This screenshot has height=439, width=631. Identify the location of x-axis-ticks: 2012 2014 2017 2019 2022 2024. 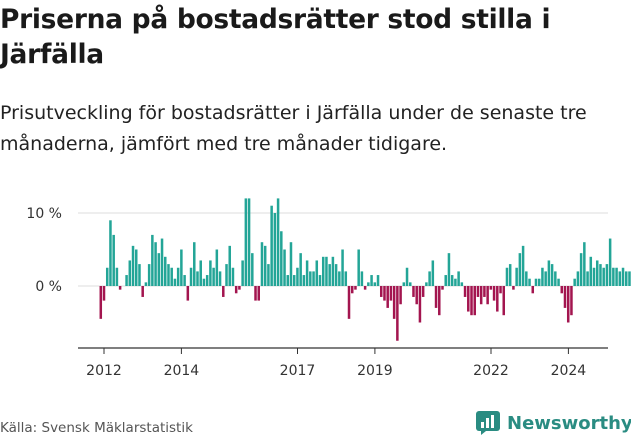
(336, 363).